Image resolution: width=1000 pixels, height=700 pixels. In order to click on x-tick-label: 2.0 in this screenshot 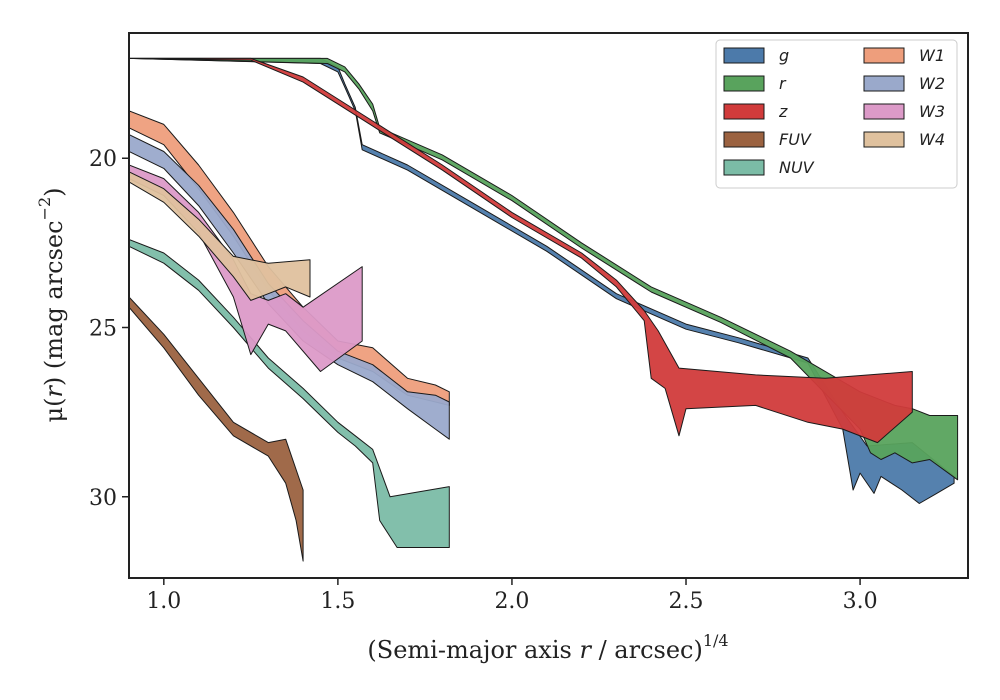, I will do `click(511, 601)`.